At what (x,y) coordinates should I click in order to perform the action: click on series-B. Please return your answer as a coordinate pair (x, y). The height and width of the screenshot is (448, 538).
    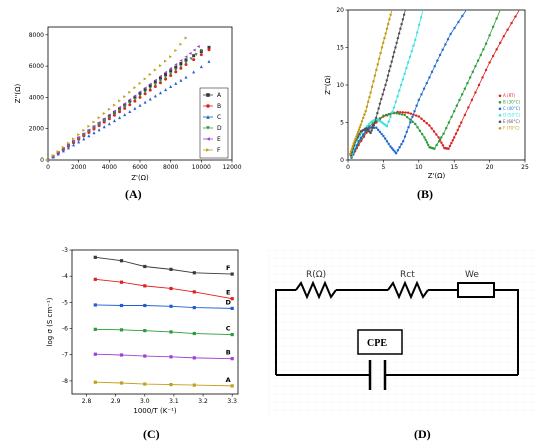
    Looking at the image, I should click on (163, 356).